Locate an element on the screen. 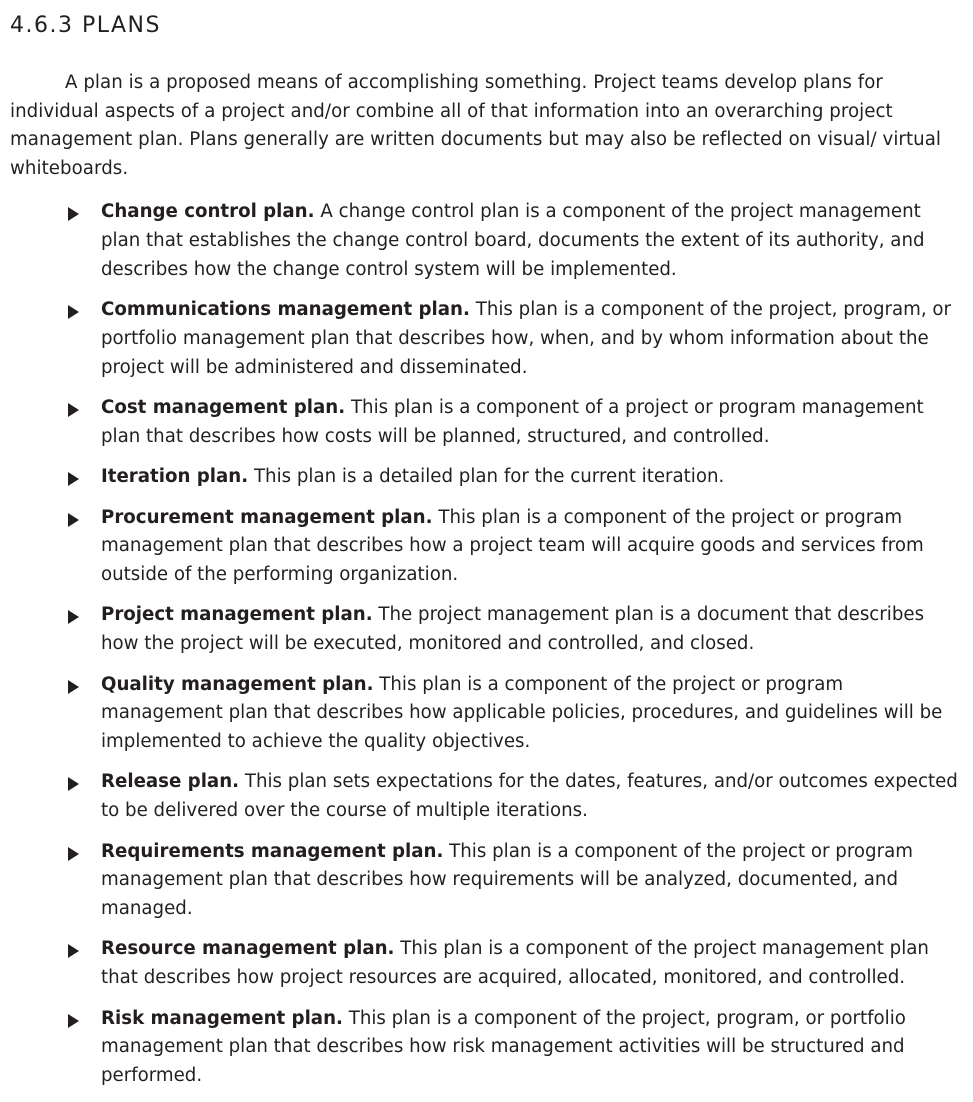 The width and height of the screenshot is (973, 1102). plan-term: Iteration plan. is located at coordinates (175, 477).